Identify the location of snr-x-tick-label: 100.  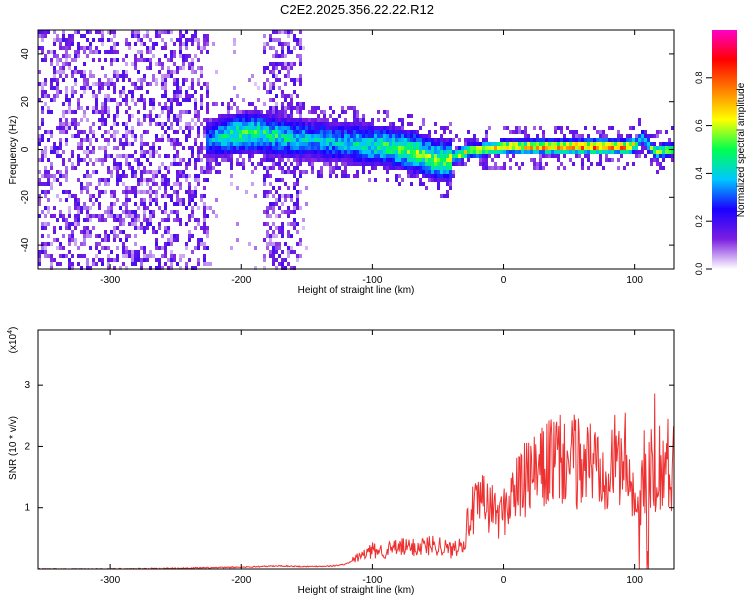
(634, 580).